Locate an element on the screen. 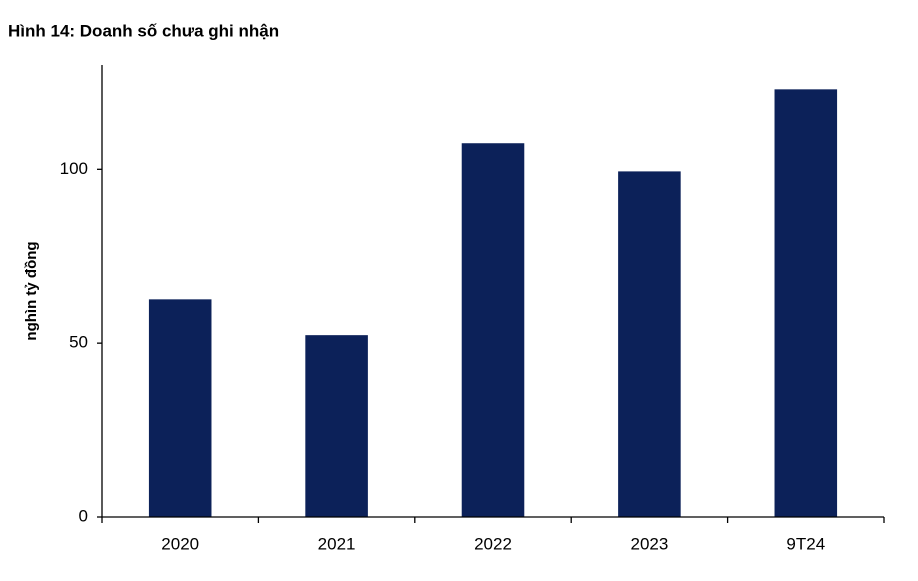 Image resolution: width=918 pixels, height=581 pixels. x-tick-label: 2021 is located at coordinates (337, 543).